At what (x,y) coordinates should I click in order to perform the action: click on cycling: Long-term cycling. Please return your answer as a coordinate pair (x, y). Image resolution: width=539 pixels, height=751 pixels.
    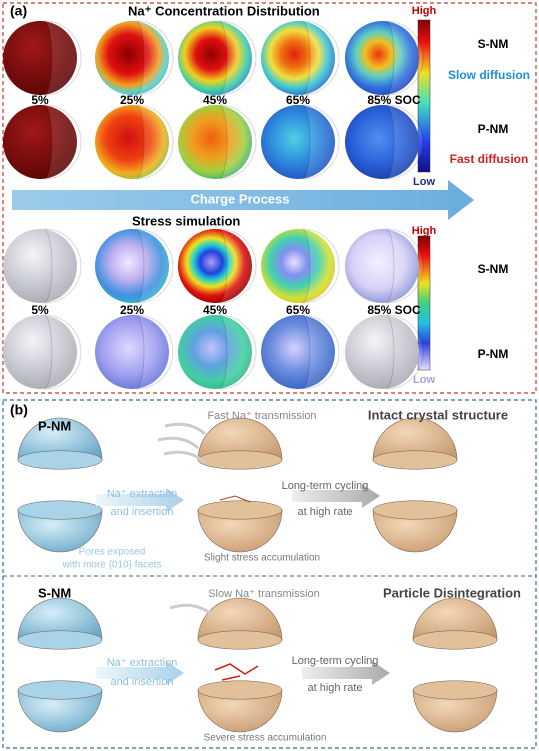
    Looking at the image, I should click on (325, 486).